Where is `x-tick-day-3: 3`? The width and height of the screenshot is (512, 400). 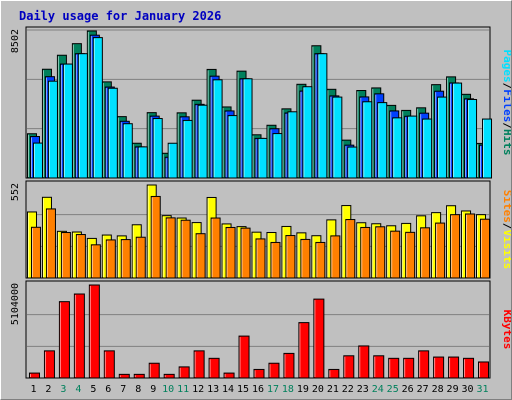 x-tick-day-3: 3 is located at coordinates (63, 389).